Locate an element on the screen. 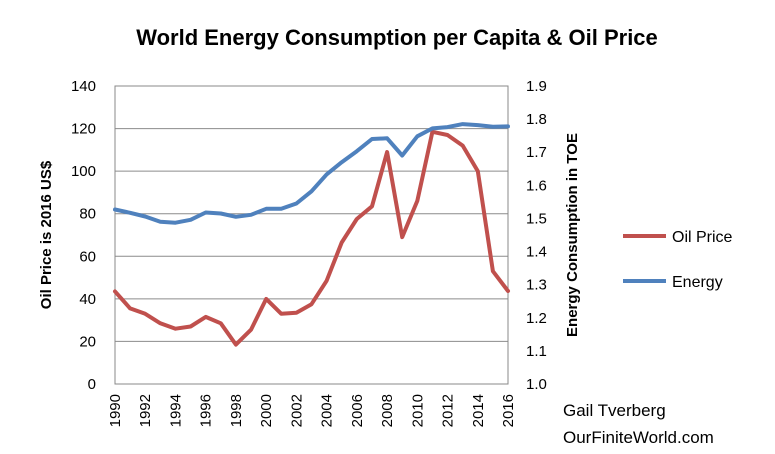 This screenshot has height=454, width=775. x-tick-label: 1994 is located at coordinates (175, 410).